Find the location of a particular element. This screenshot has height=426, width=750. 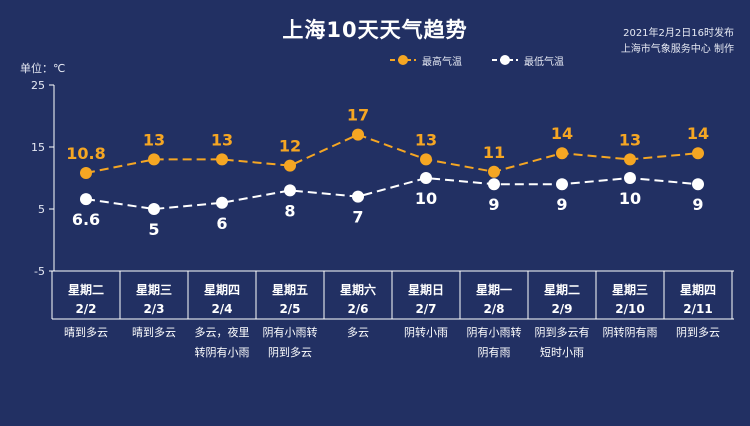

max-temp-label: 12 is located at coordinates (290, 146).